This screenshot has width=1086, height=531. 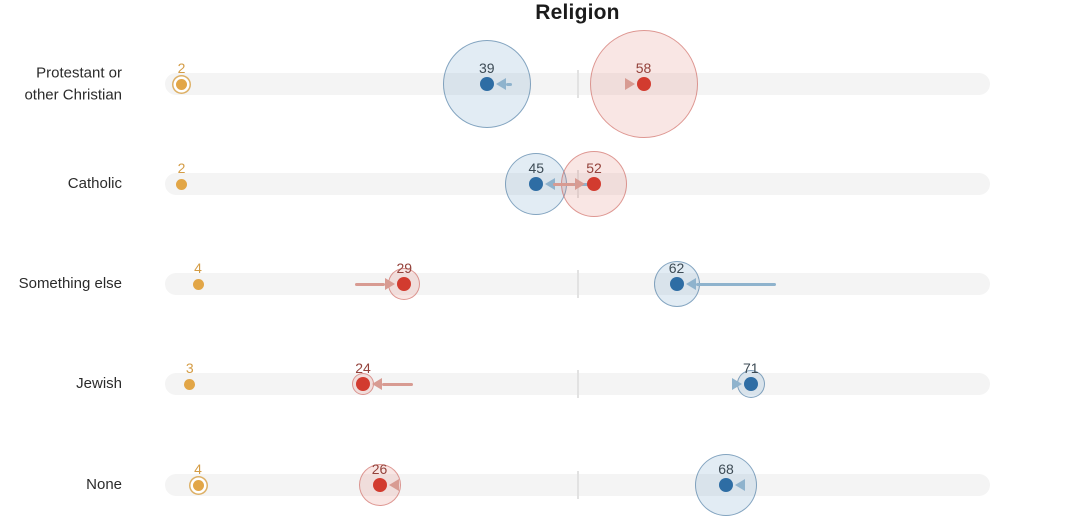 I want to click on blue-value-label: 62, so click(x=676, y=268).